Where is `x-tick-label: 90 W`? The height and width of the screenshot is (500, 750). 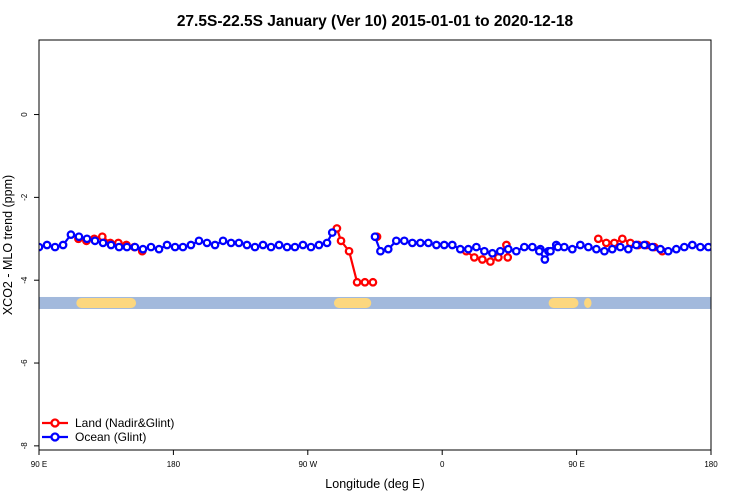 x-tick-label: 90 W is located at coordinates (307, 464).